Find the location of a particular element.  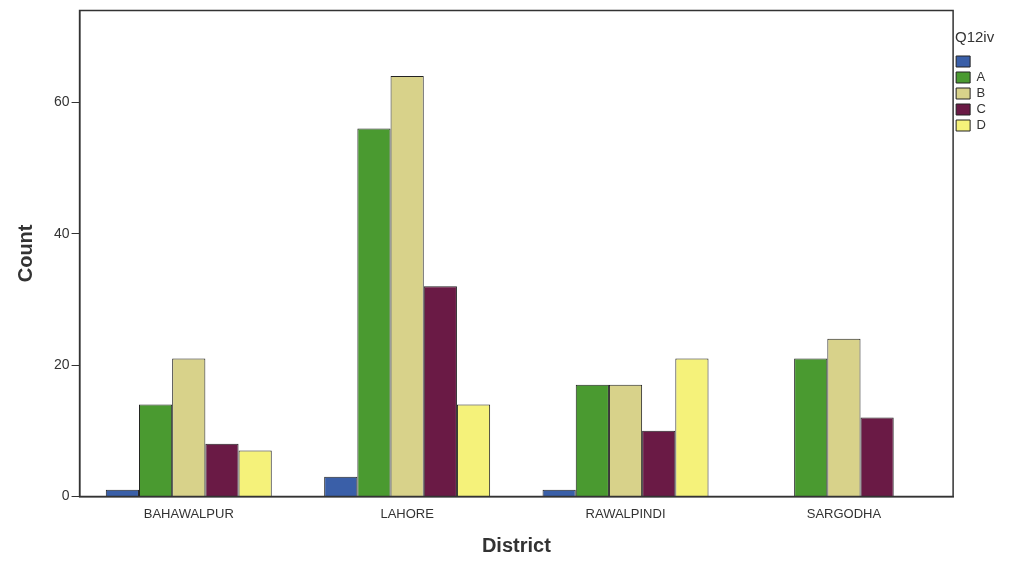

legend-title: Q12iv is located at coordinates (974, 36).